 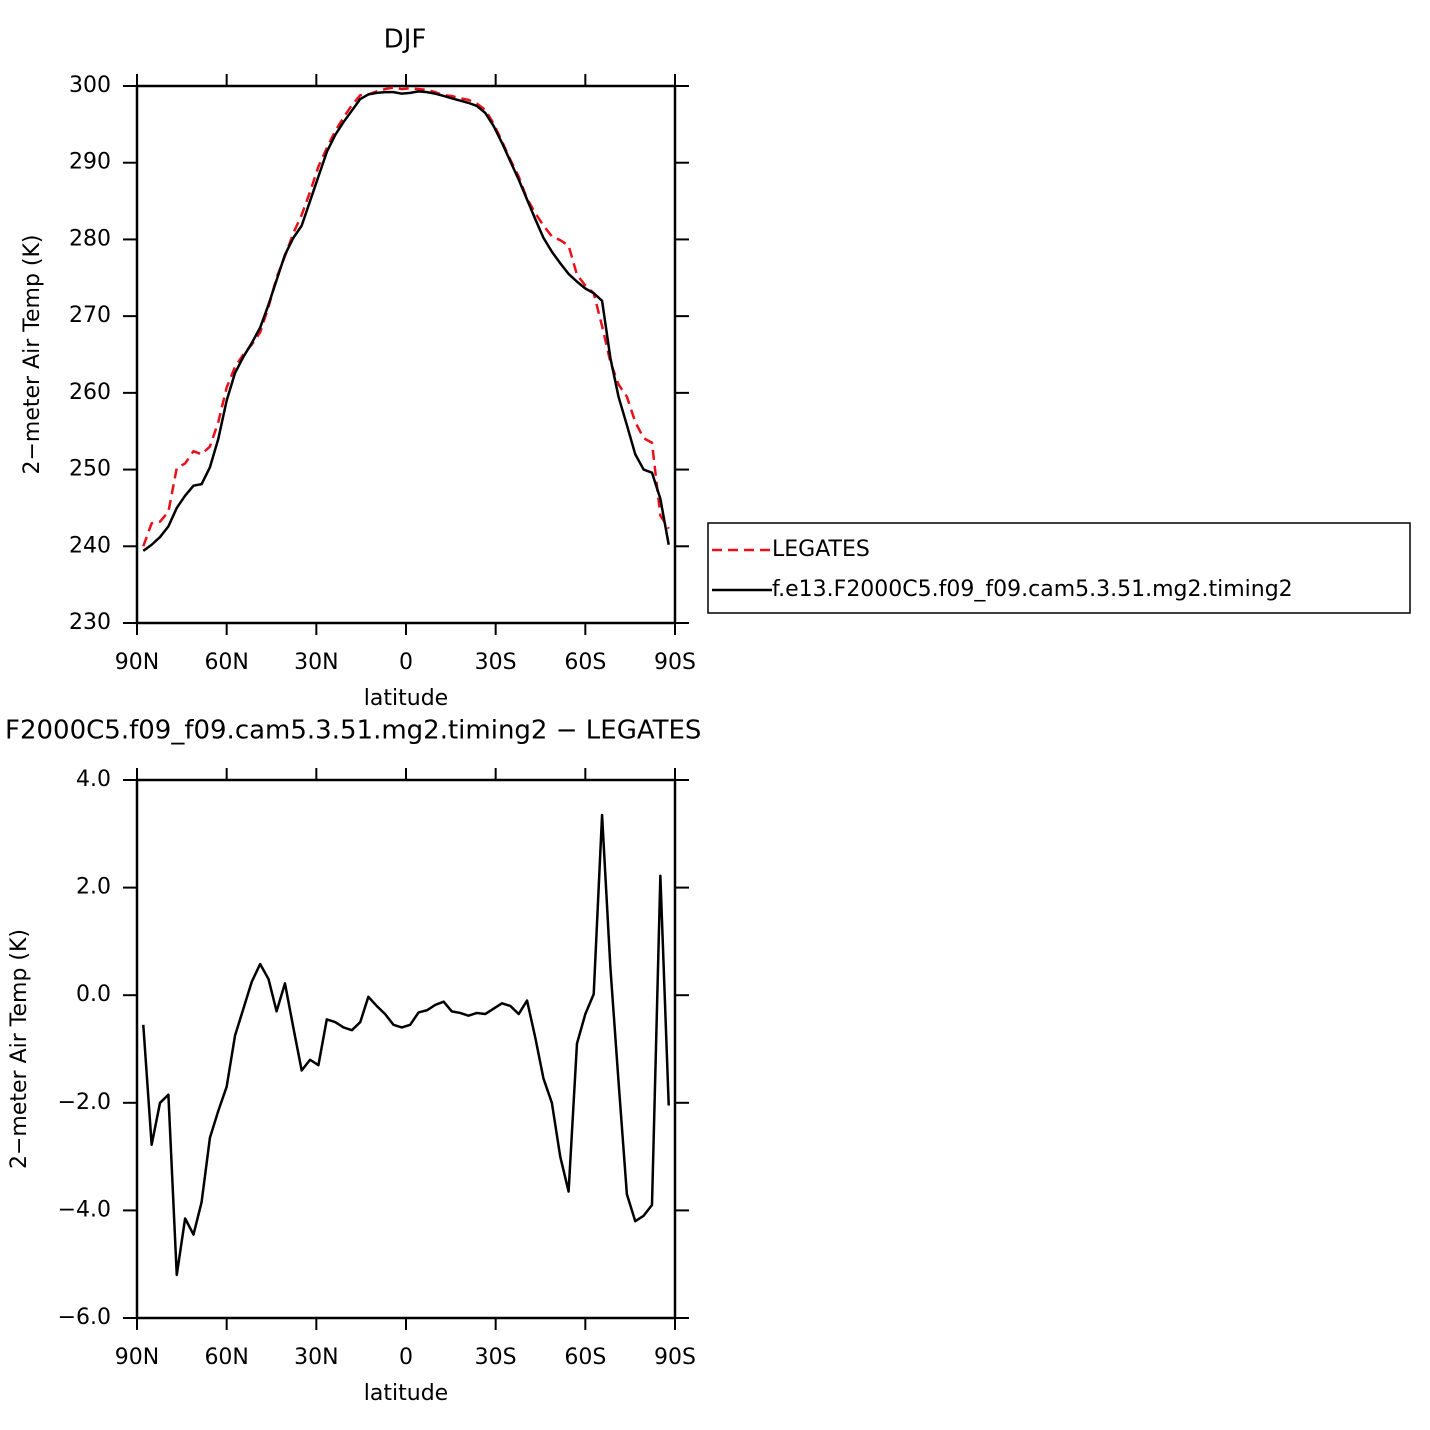 I want to click on y-tick-label: −2.0, so click(x=84, y=1102).